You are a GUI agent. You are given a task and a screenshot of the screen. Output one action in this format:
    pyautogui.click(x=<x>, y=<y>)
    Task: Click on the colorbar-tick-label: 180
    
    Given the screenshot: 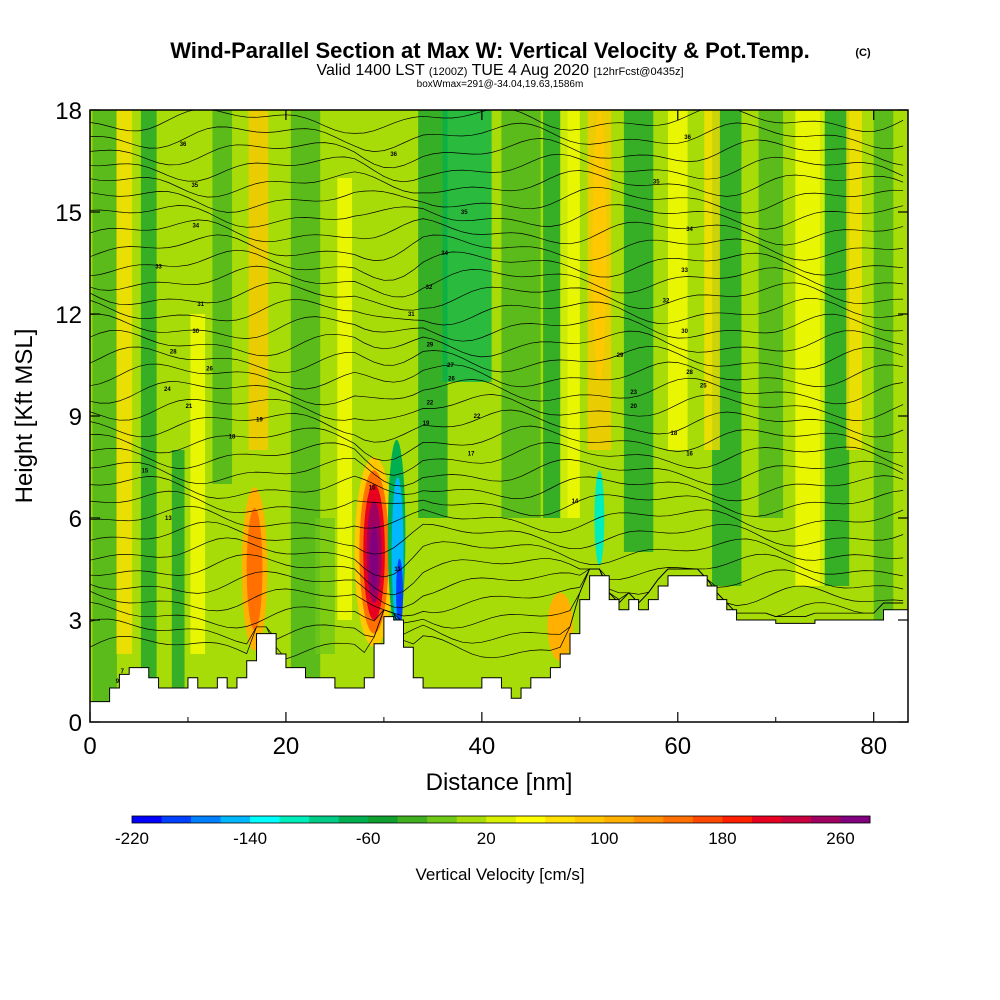 What is the action you would take?
    pyautogui.click(x=722, y=838)
    